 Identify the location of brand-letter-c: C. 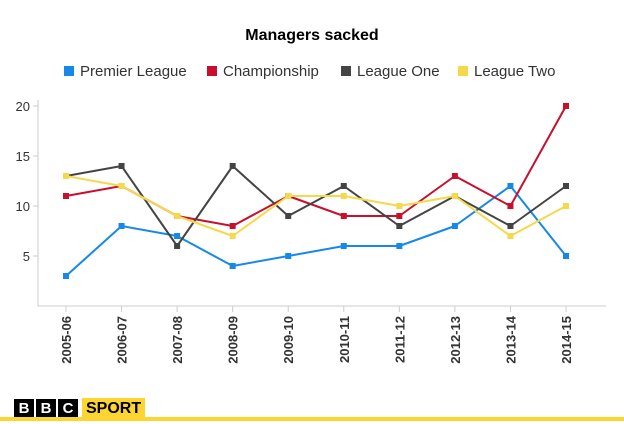
(68, 409).